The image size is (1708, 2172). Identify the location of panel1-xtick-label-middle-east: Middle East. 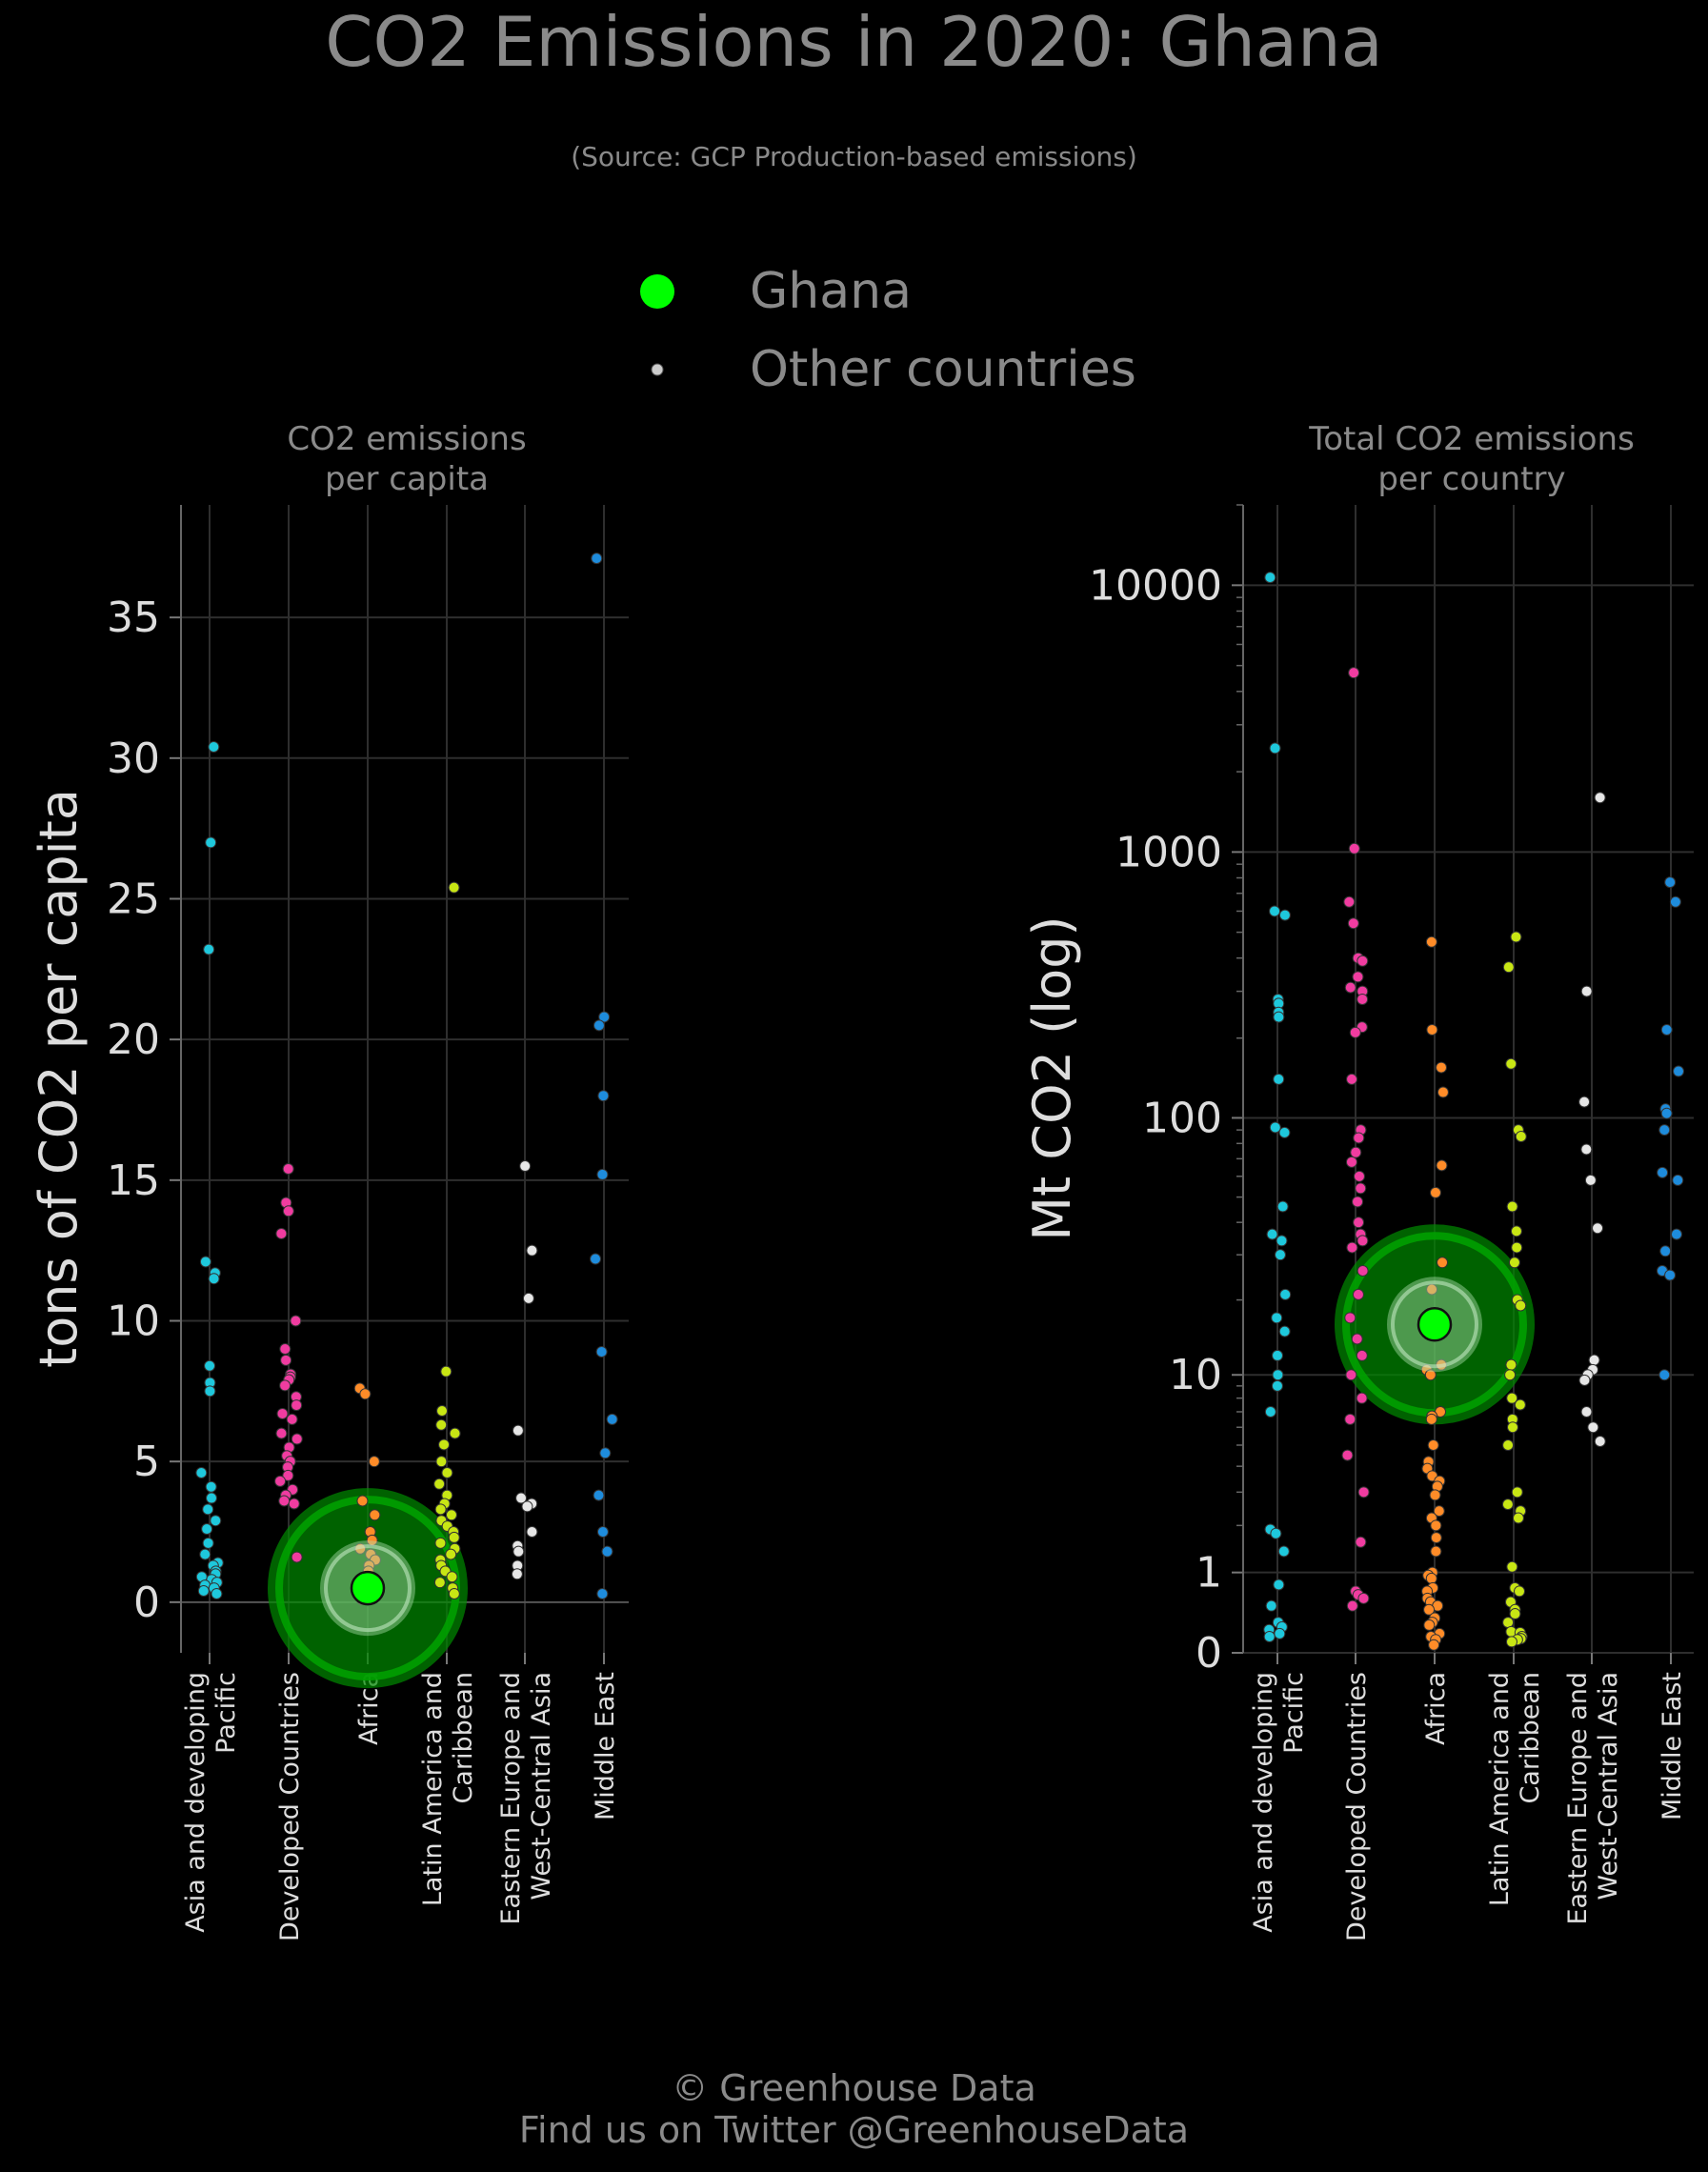
(605, 1746).